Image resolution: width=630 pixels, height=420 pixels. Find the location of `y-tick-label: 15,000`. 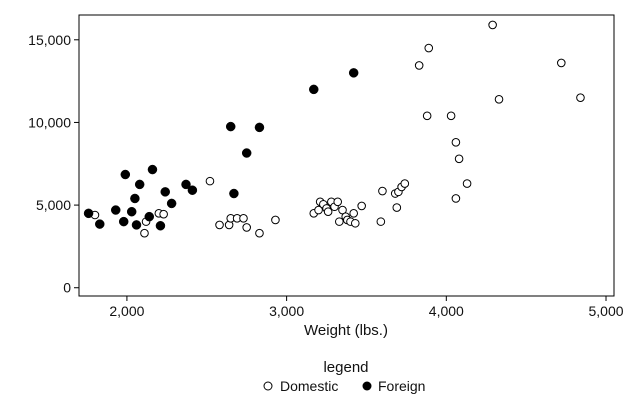

y-tick-label: 15,000 is located at coordinates (49, 40).